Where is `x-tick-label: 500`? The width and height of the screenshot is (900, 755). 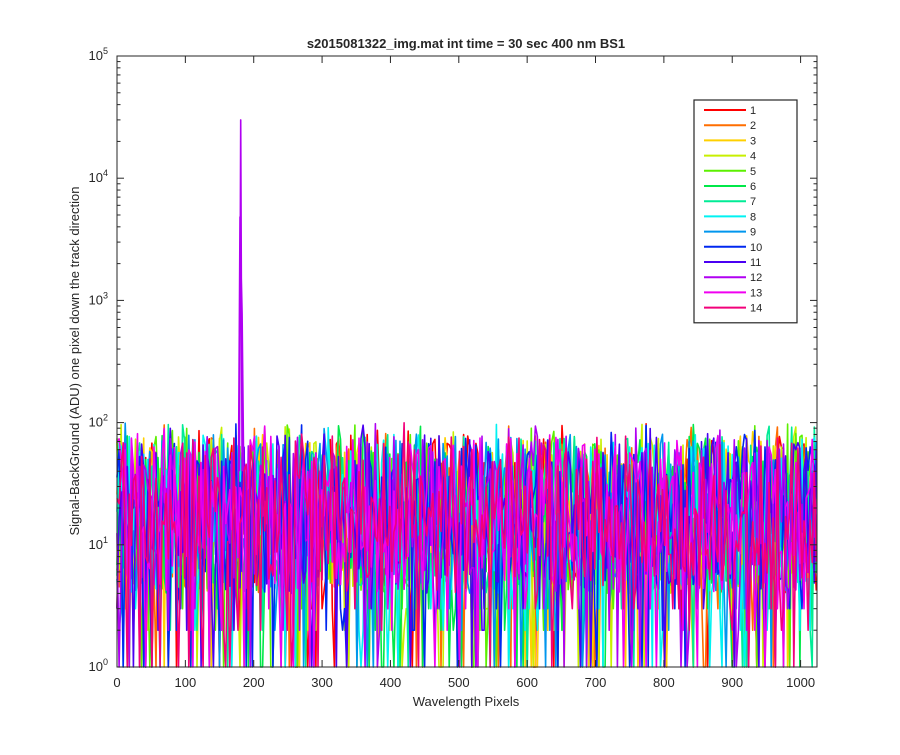
x-tick-label: 500 is located at coordinates (459, 682).